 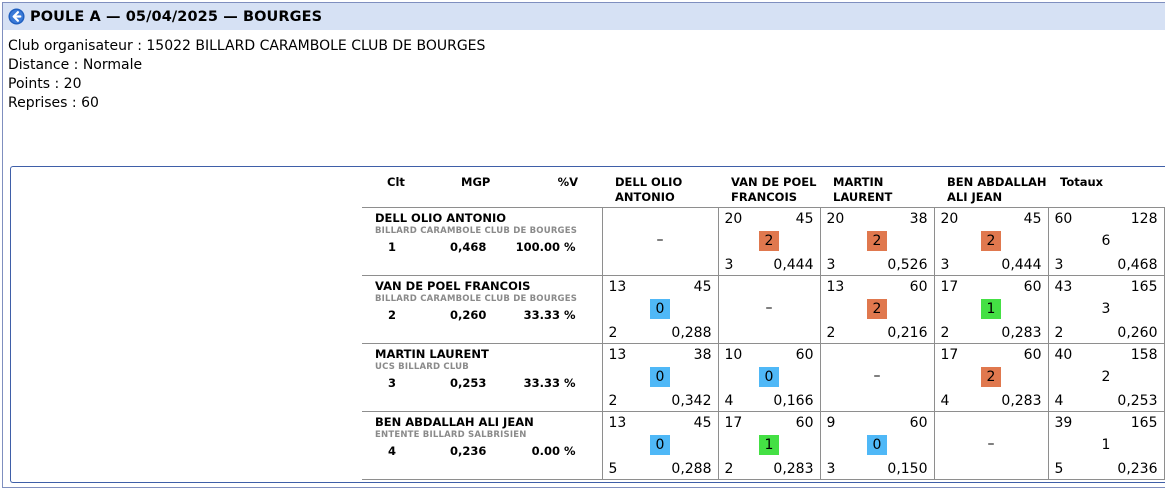 I want to click on match-stats: 2 0,216, so click(x=877, y=333).